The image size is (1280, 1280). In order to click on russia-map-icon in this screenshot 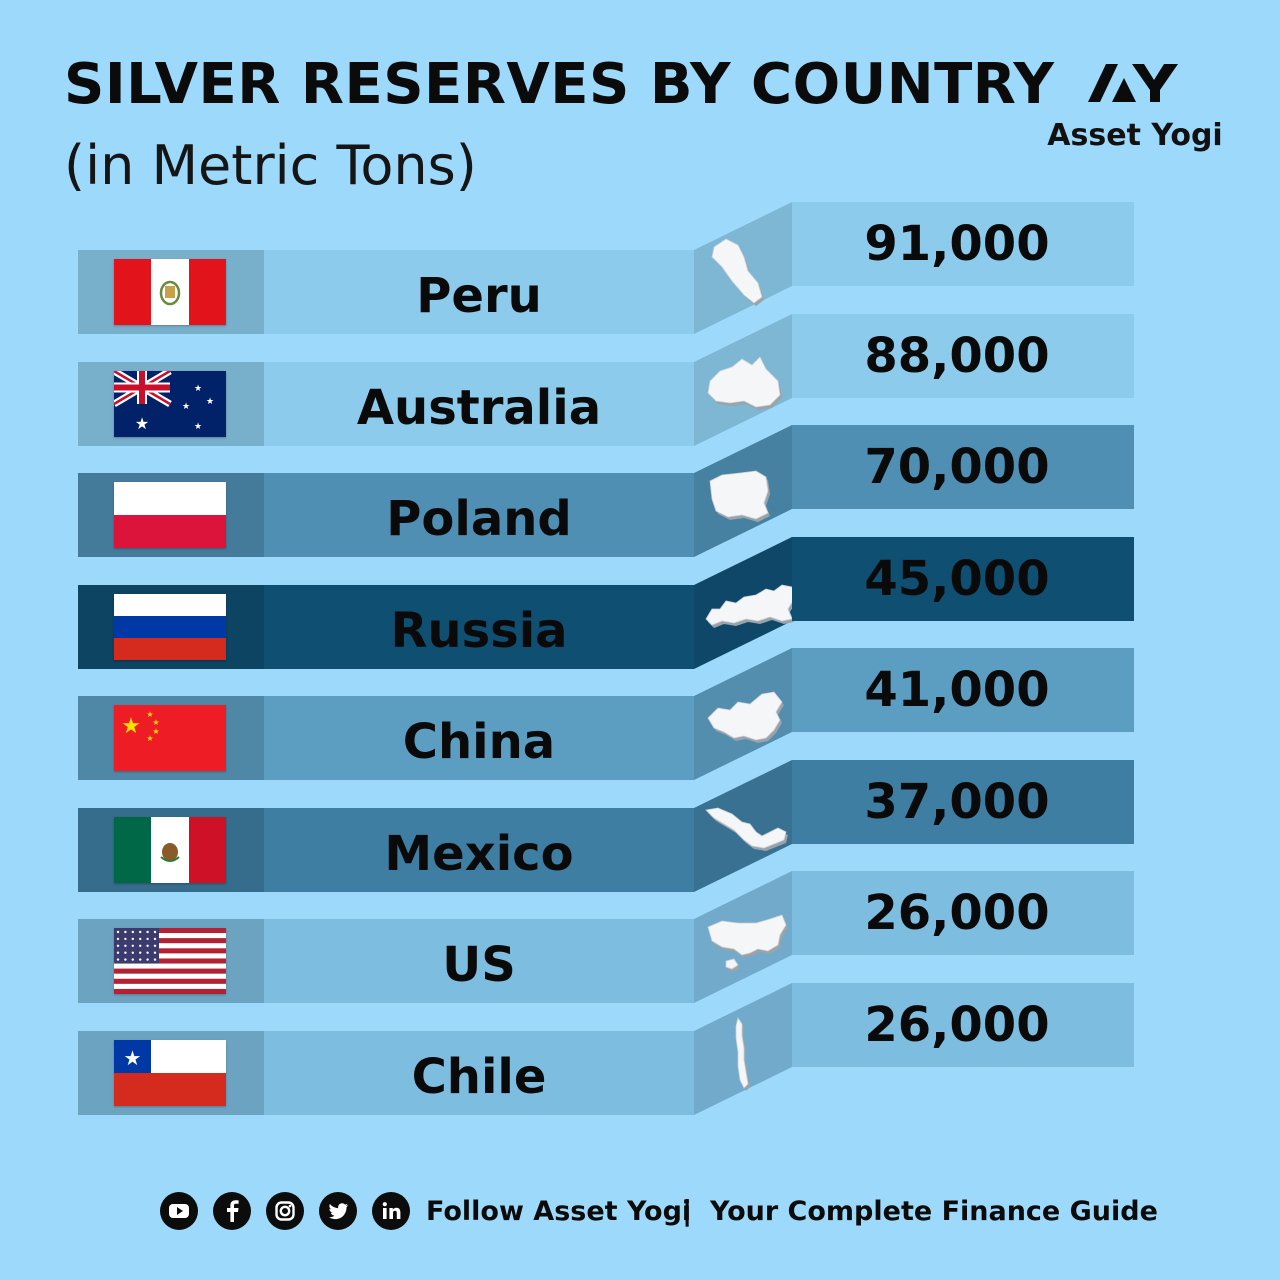, I will do `click(750, 606)`.